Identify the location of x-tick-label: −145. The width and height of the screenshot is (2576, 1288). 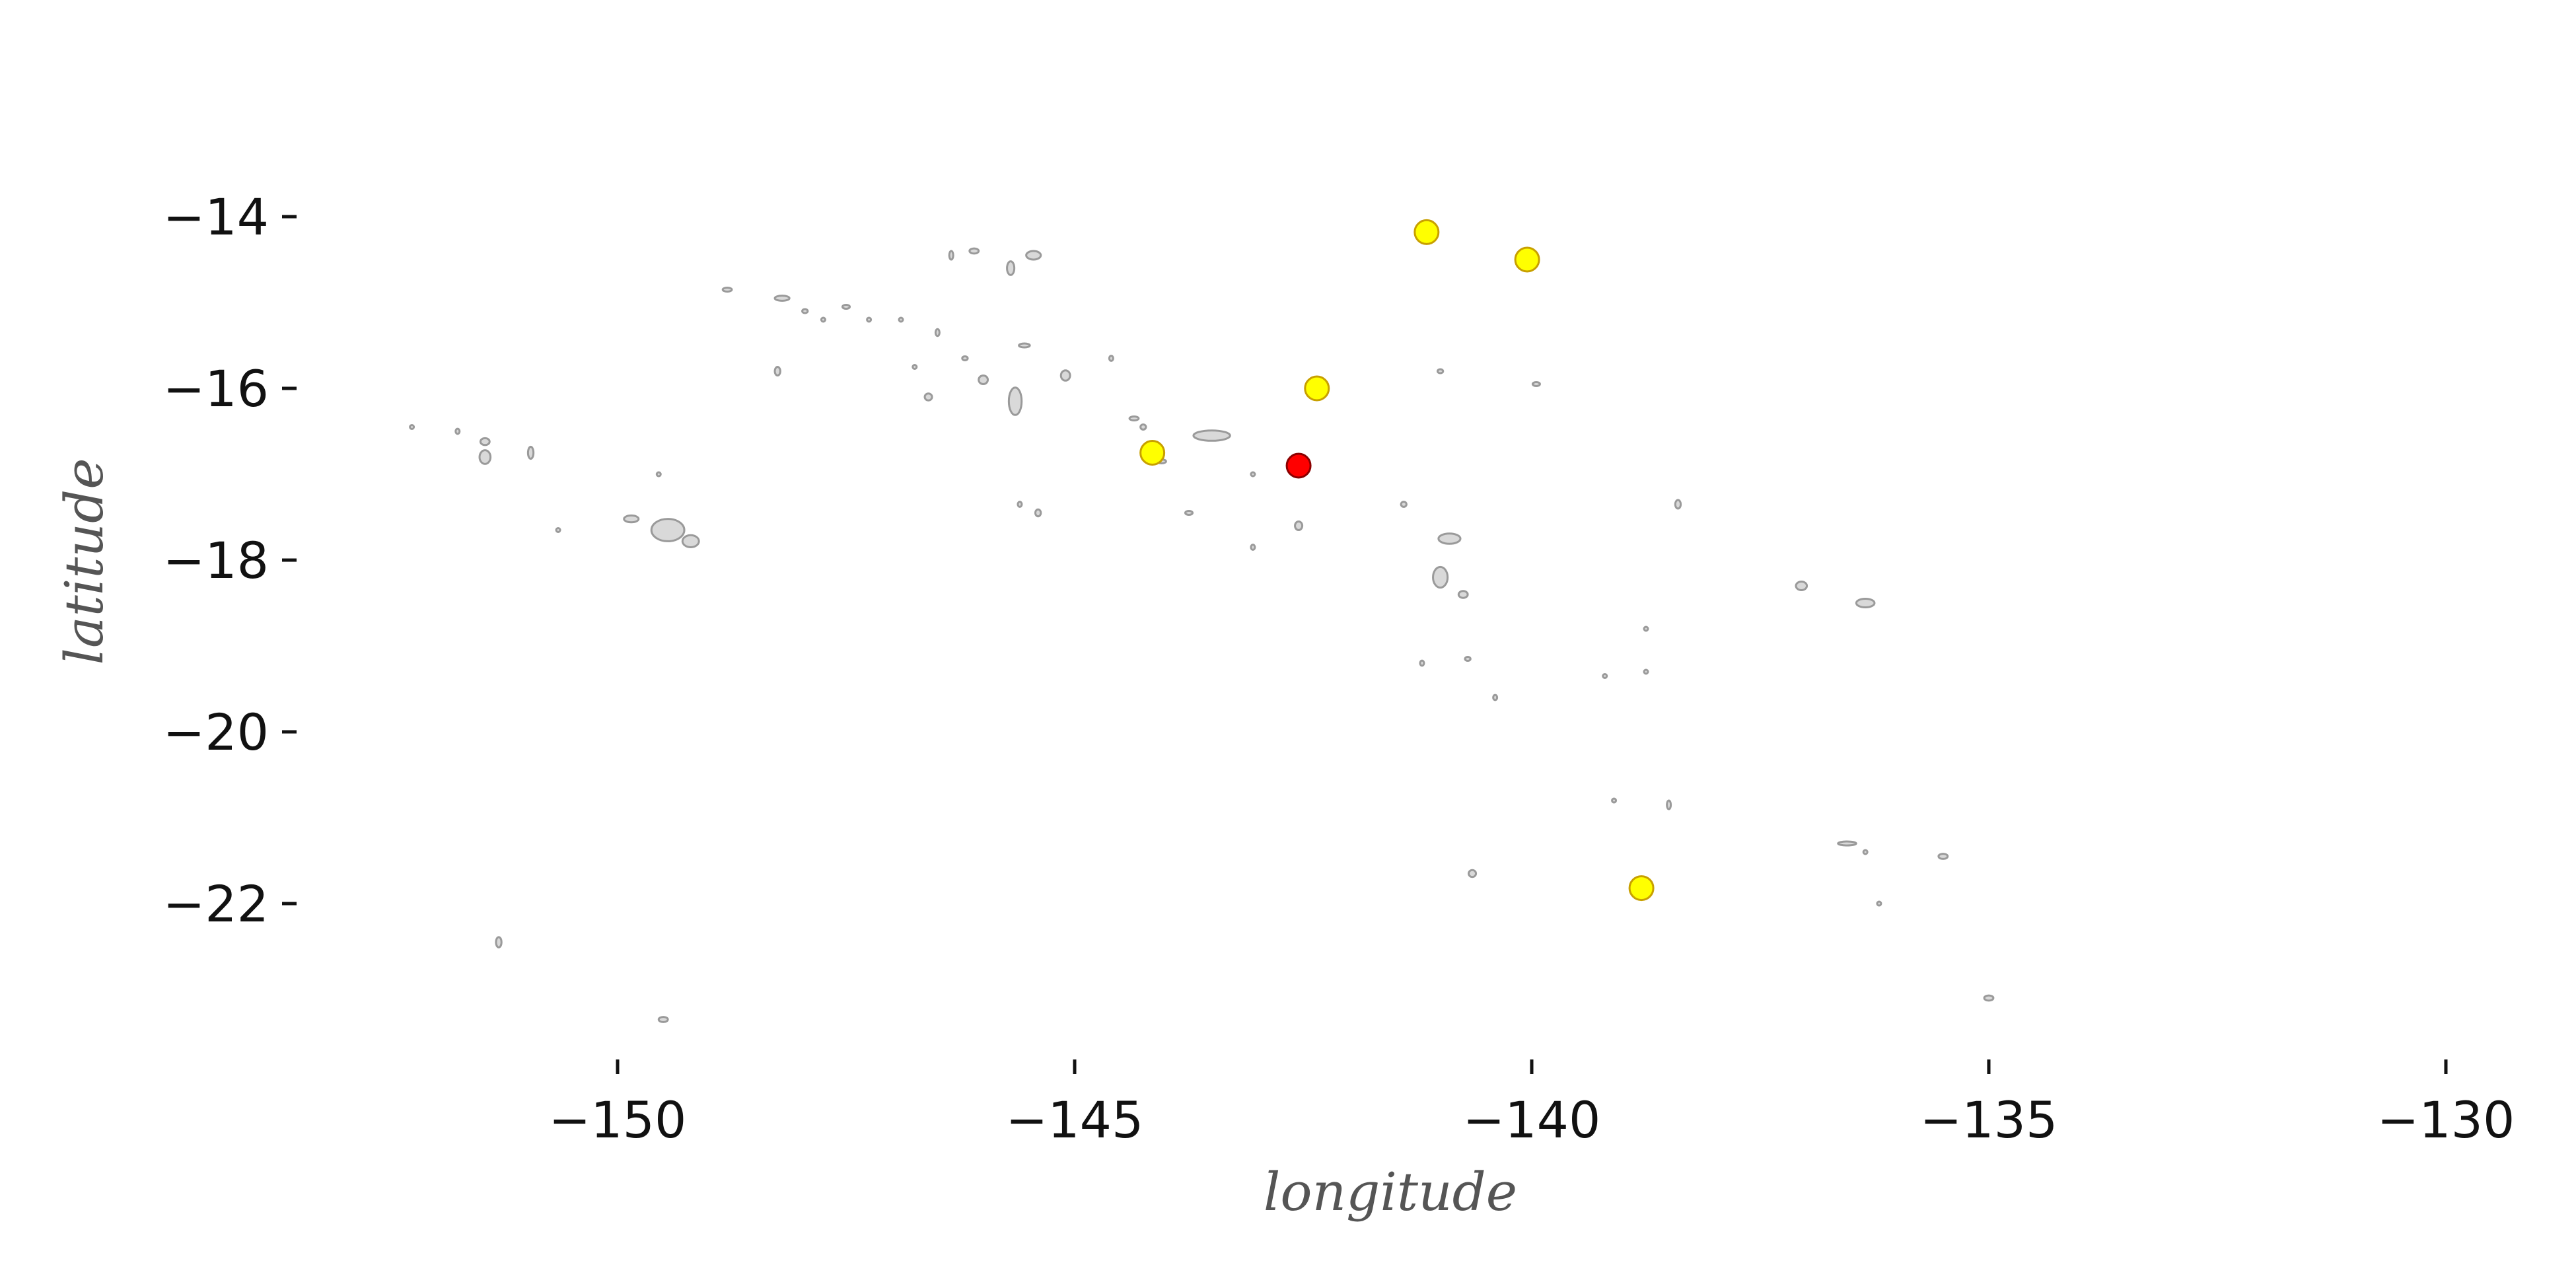
(1075, 1120).